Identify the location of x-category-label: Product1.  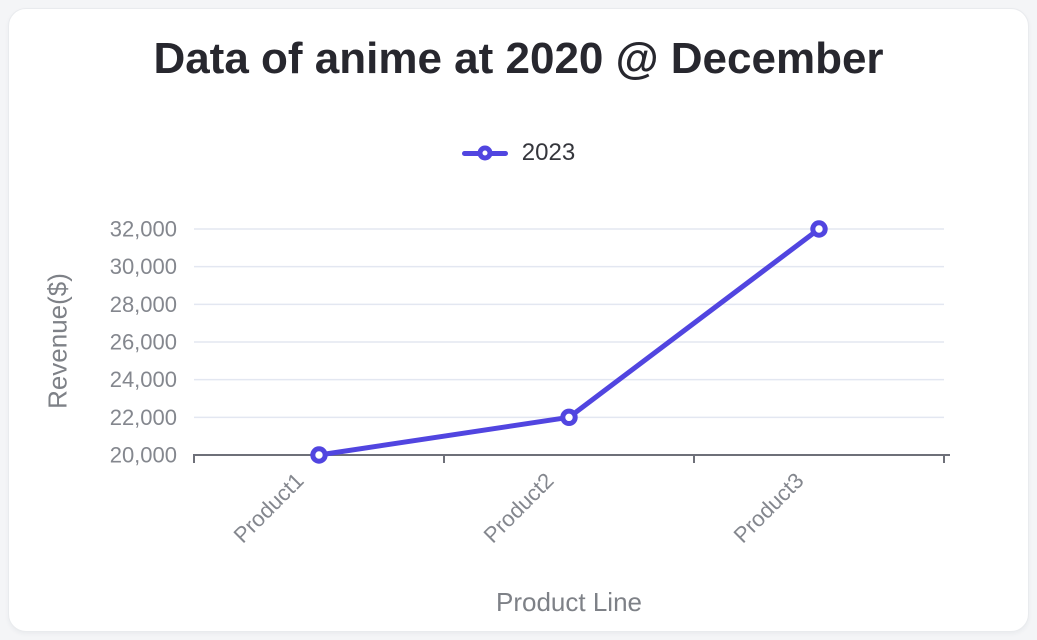
(269, 508).